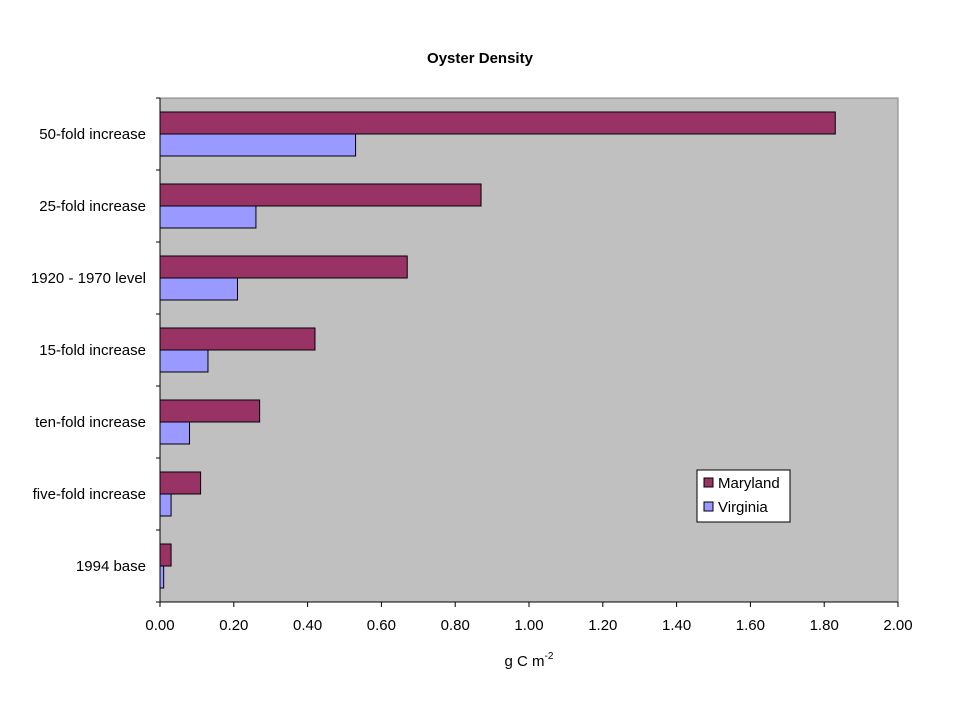 This screenshot has width=960, height=720. I want to click on legend-label-maryland: Maryland, so click(749, 483).